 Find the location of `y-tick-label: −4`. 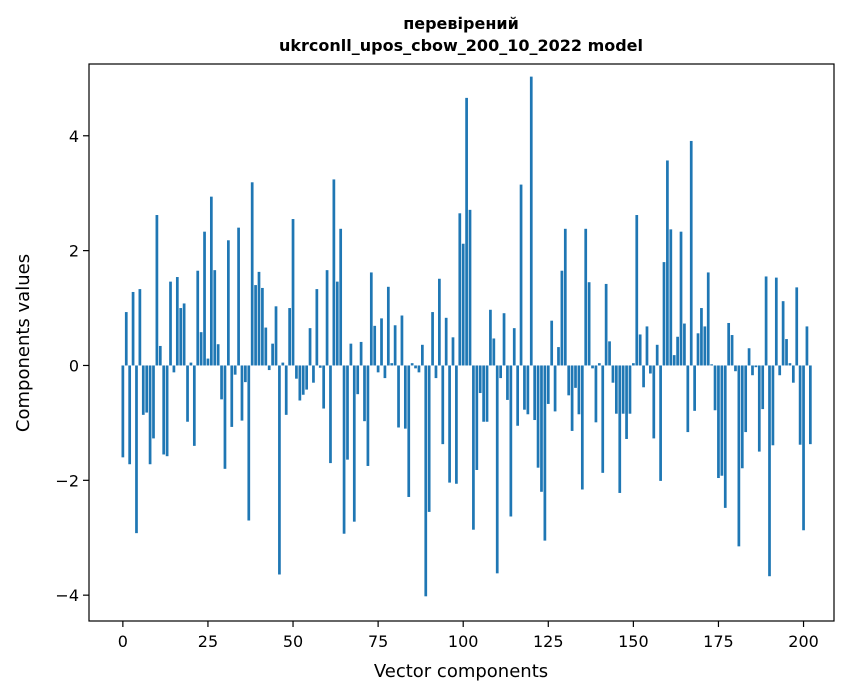

y-tick-label: −4 is located at coordinates (67, 595).